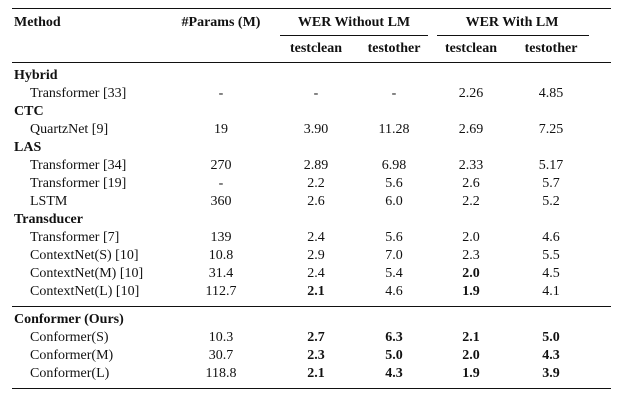 This screenshot has height=413, width=623. I want to click on cell-testother-lm: 5.5, so click(551, 255).